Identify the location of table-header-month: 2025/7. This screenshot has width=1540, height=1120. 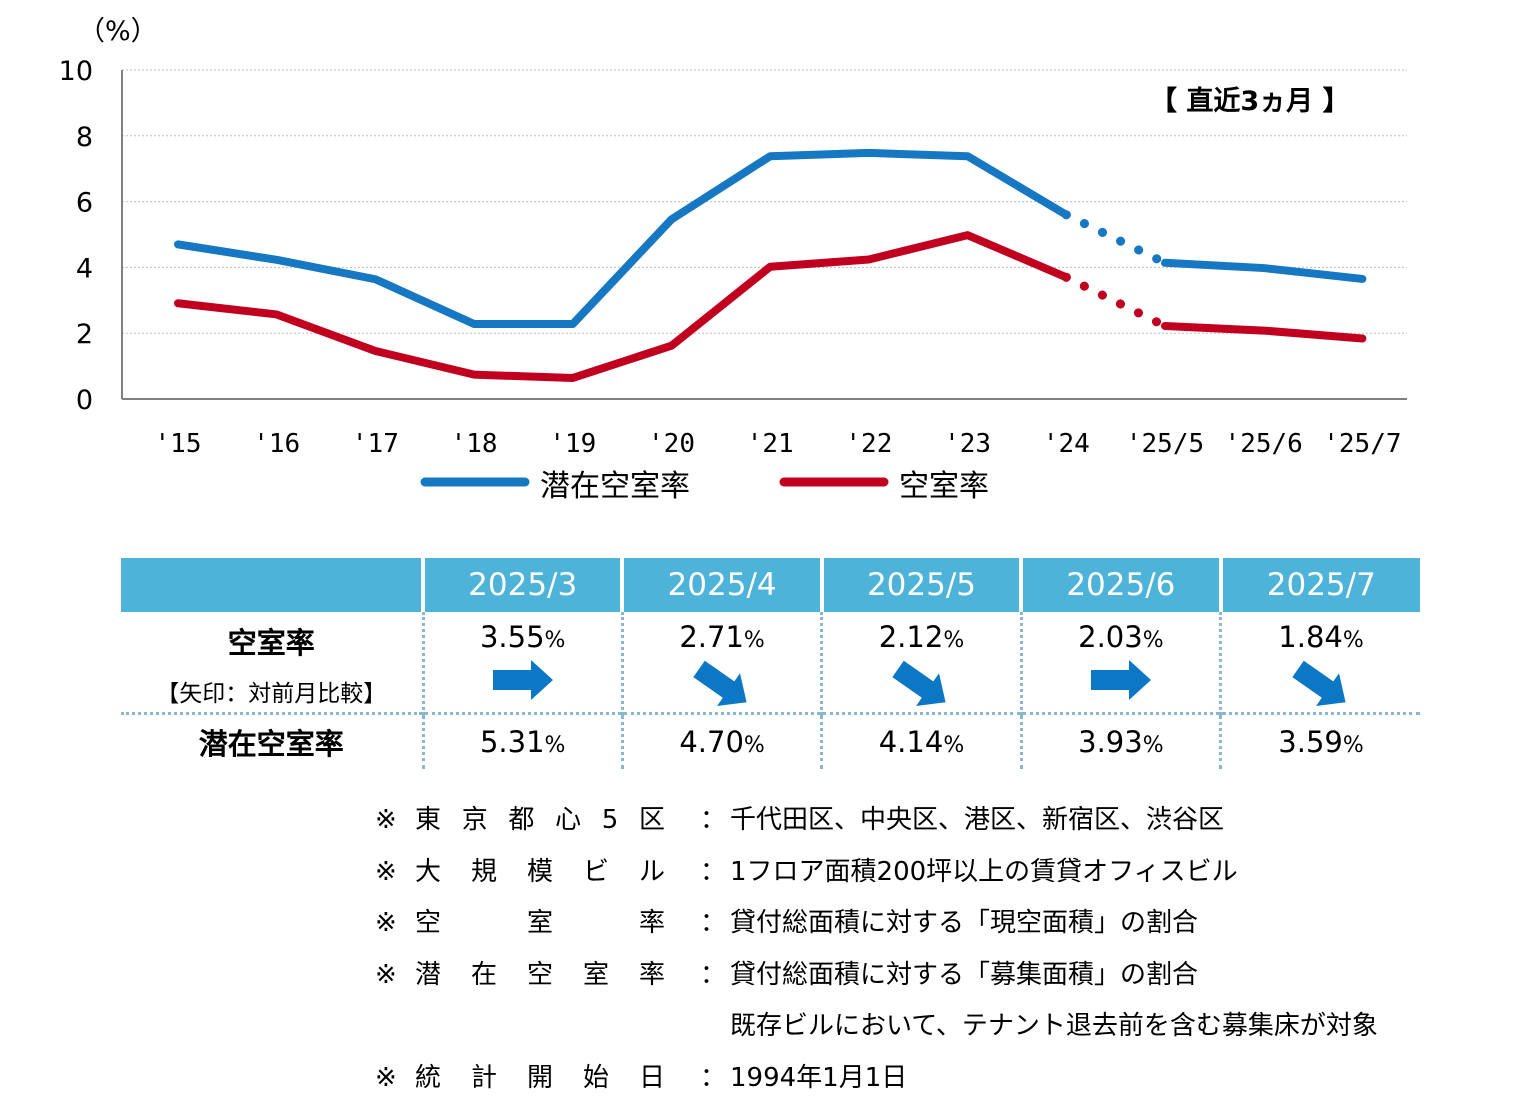
(1319, 585).